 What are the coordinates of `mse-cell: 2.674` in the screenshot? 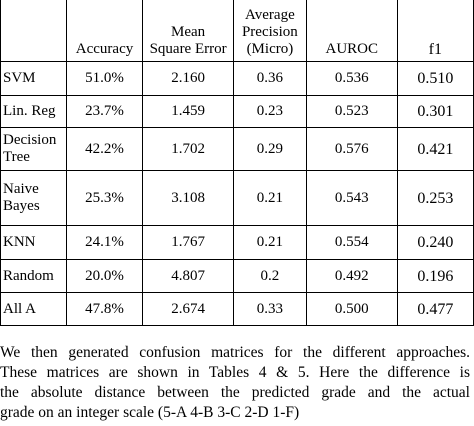 It's located at (188, 309).